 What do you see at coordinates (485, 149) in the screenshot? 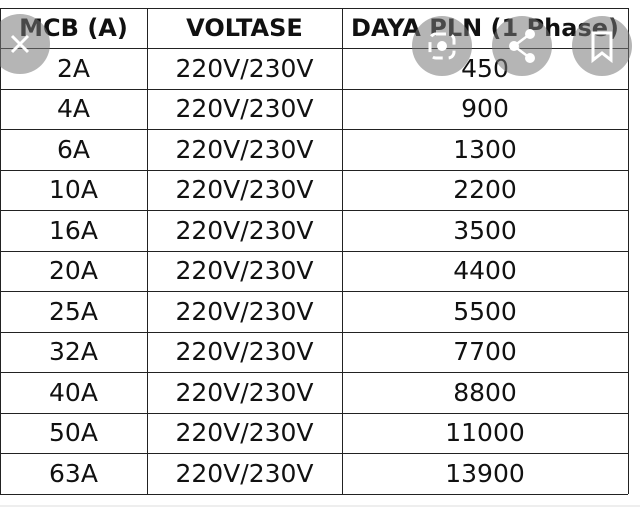
I see `table-cell: 1300` at bounding box center [485, 149].